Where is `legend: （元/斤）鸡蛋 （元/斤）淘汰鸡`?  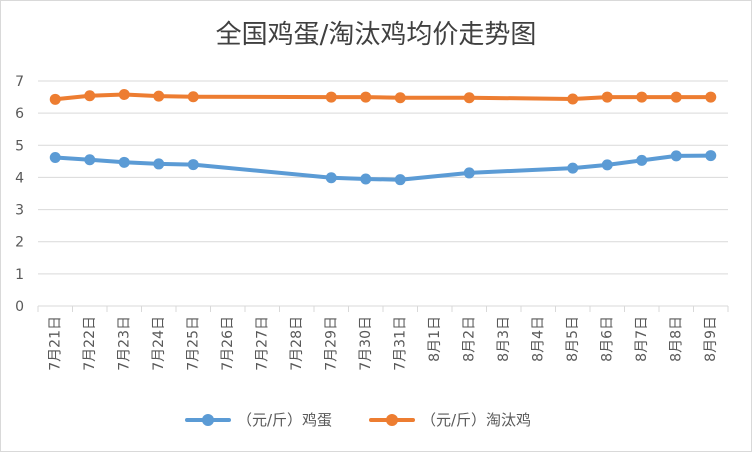
legend: （元/斤）鸡蛋 （元/斤）淘汰鸡 is located at coordinates (376, 420).